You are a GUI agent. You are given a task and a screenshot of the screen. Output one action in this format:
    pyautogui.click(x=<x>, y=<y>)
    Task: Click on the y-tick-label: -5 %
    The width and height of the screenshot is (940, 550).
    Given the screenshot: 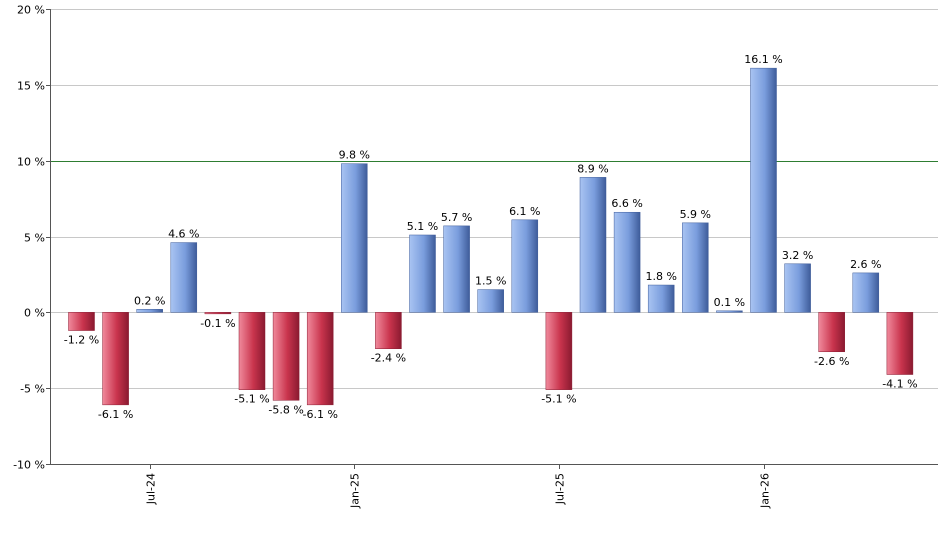 What is the action you would take?
    pyautogui.click(x=32, y=389)
    